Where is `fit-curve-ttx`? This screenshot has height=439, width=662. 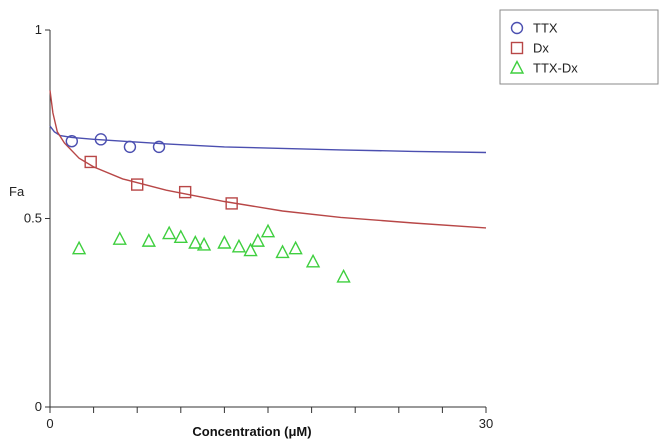
fit-curve-ttx is located at coordinates (268, 139).